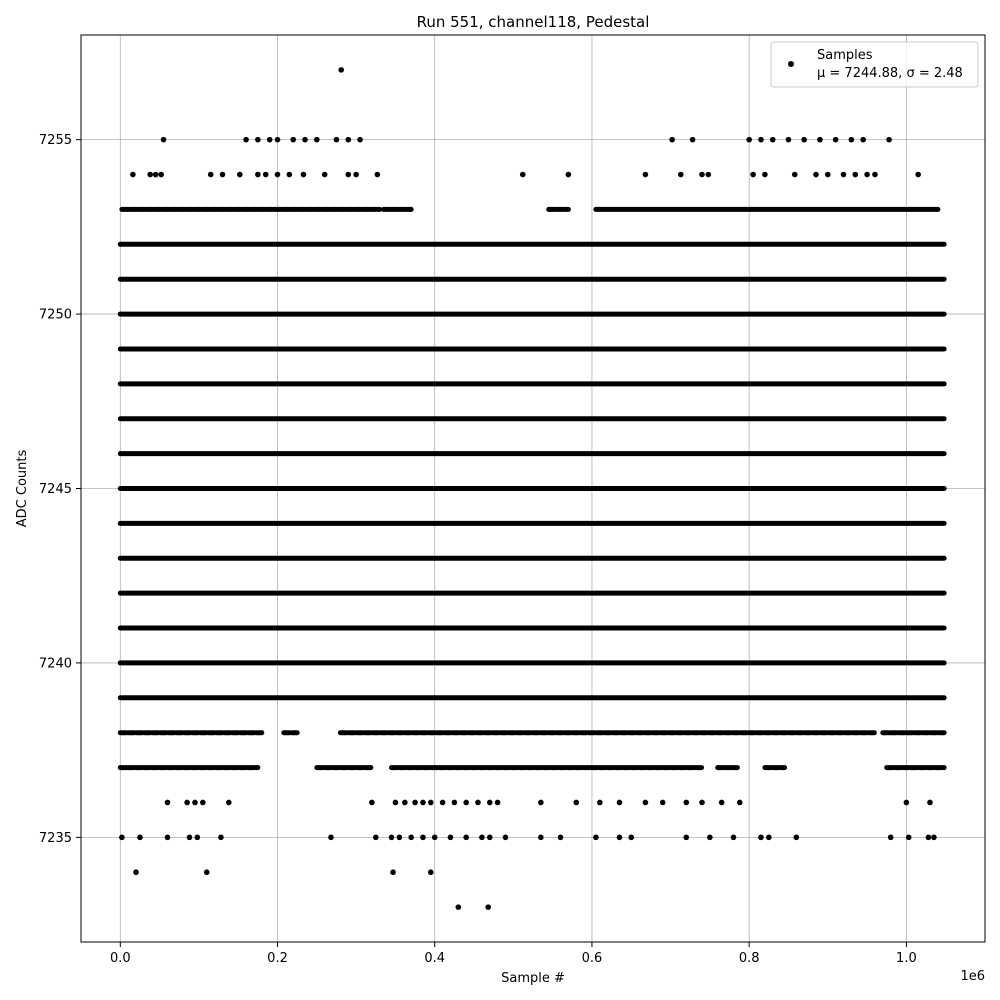 This screenshot has height=1000, width=1000. What do you see at coordinates (592, 958) in the screenshot?
I see `x-tick-label: 0.6` at bounding box center [592, 958].